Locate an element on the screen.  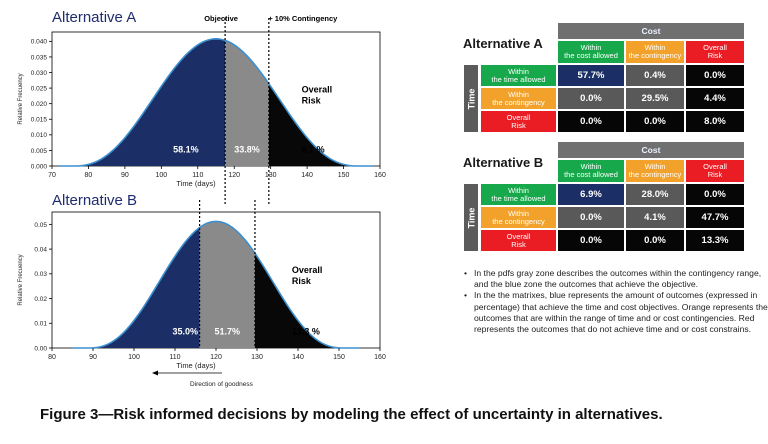
col-header-within-contingency: Within the contingency is located at coordinates (655, 171).